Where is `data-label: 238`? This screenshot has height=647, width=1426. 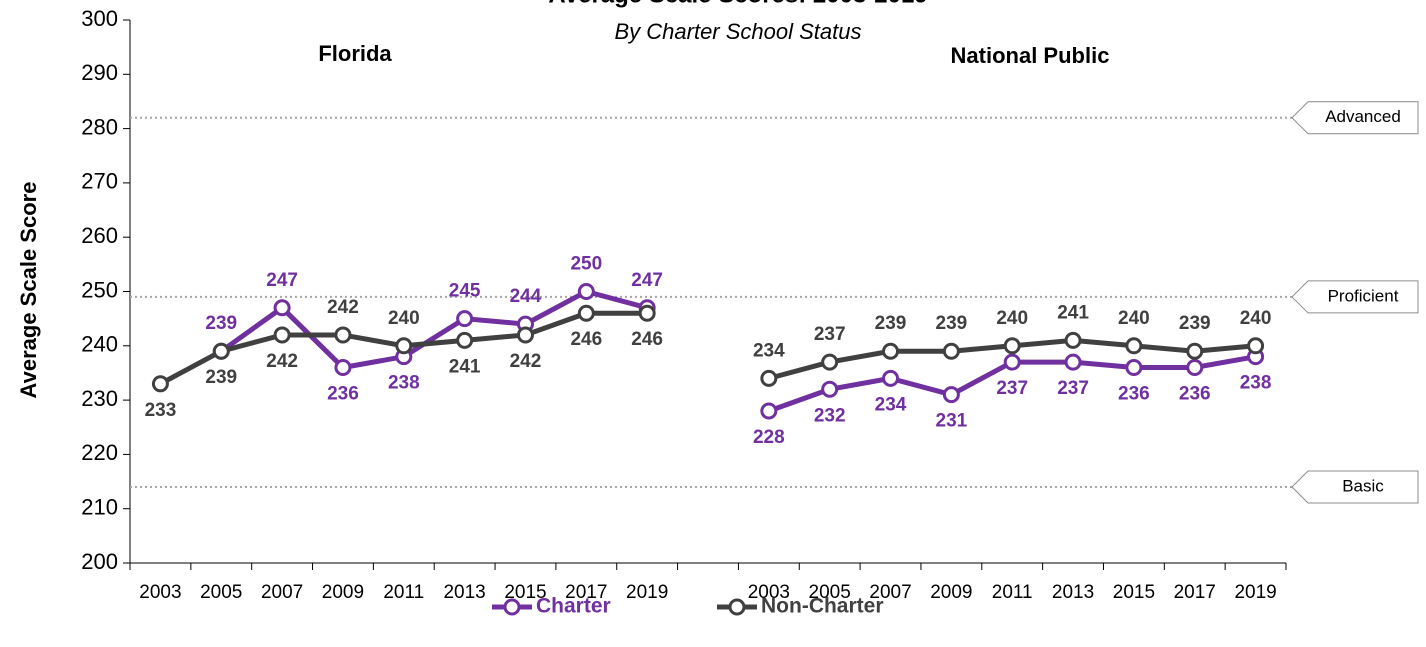
data-label: 238 is located at coordinates (1256, 383).